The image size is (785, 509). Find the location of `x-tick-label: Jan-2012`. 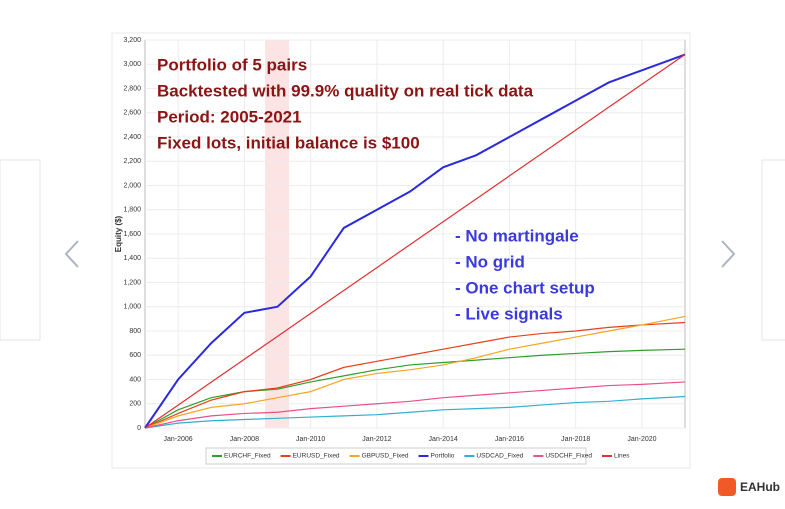

x-tick-label: Jan-2012 is located at coordinates (376, 439).